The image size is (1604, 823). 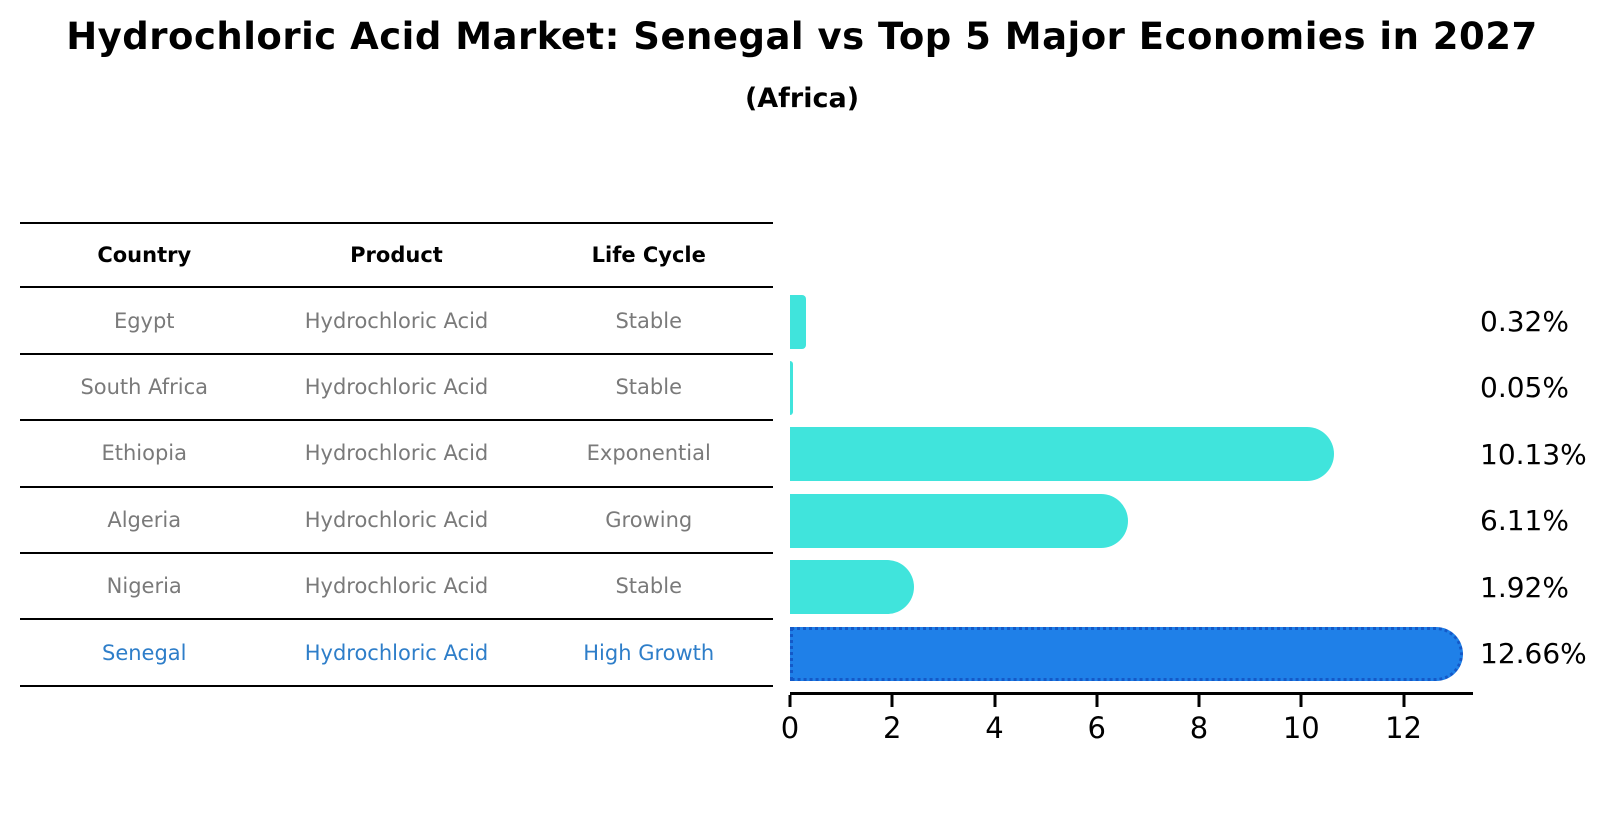 What do you see at coordinates (798, 321) in the screenshot?
I see `bar-egypt` at bounding box center [798, 321].